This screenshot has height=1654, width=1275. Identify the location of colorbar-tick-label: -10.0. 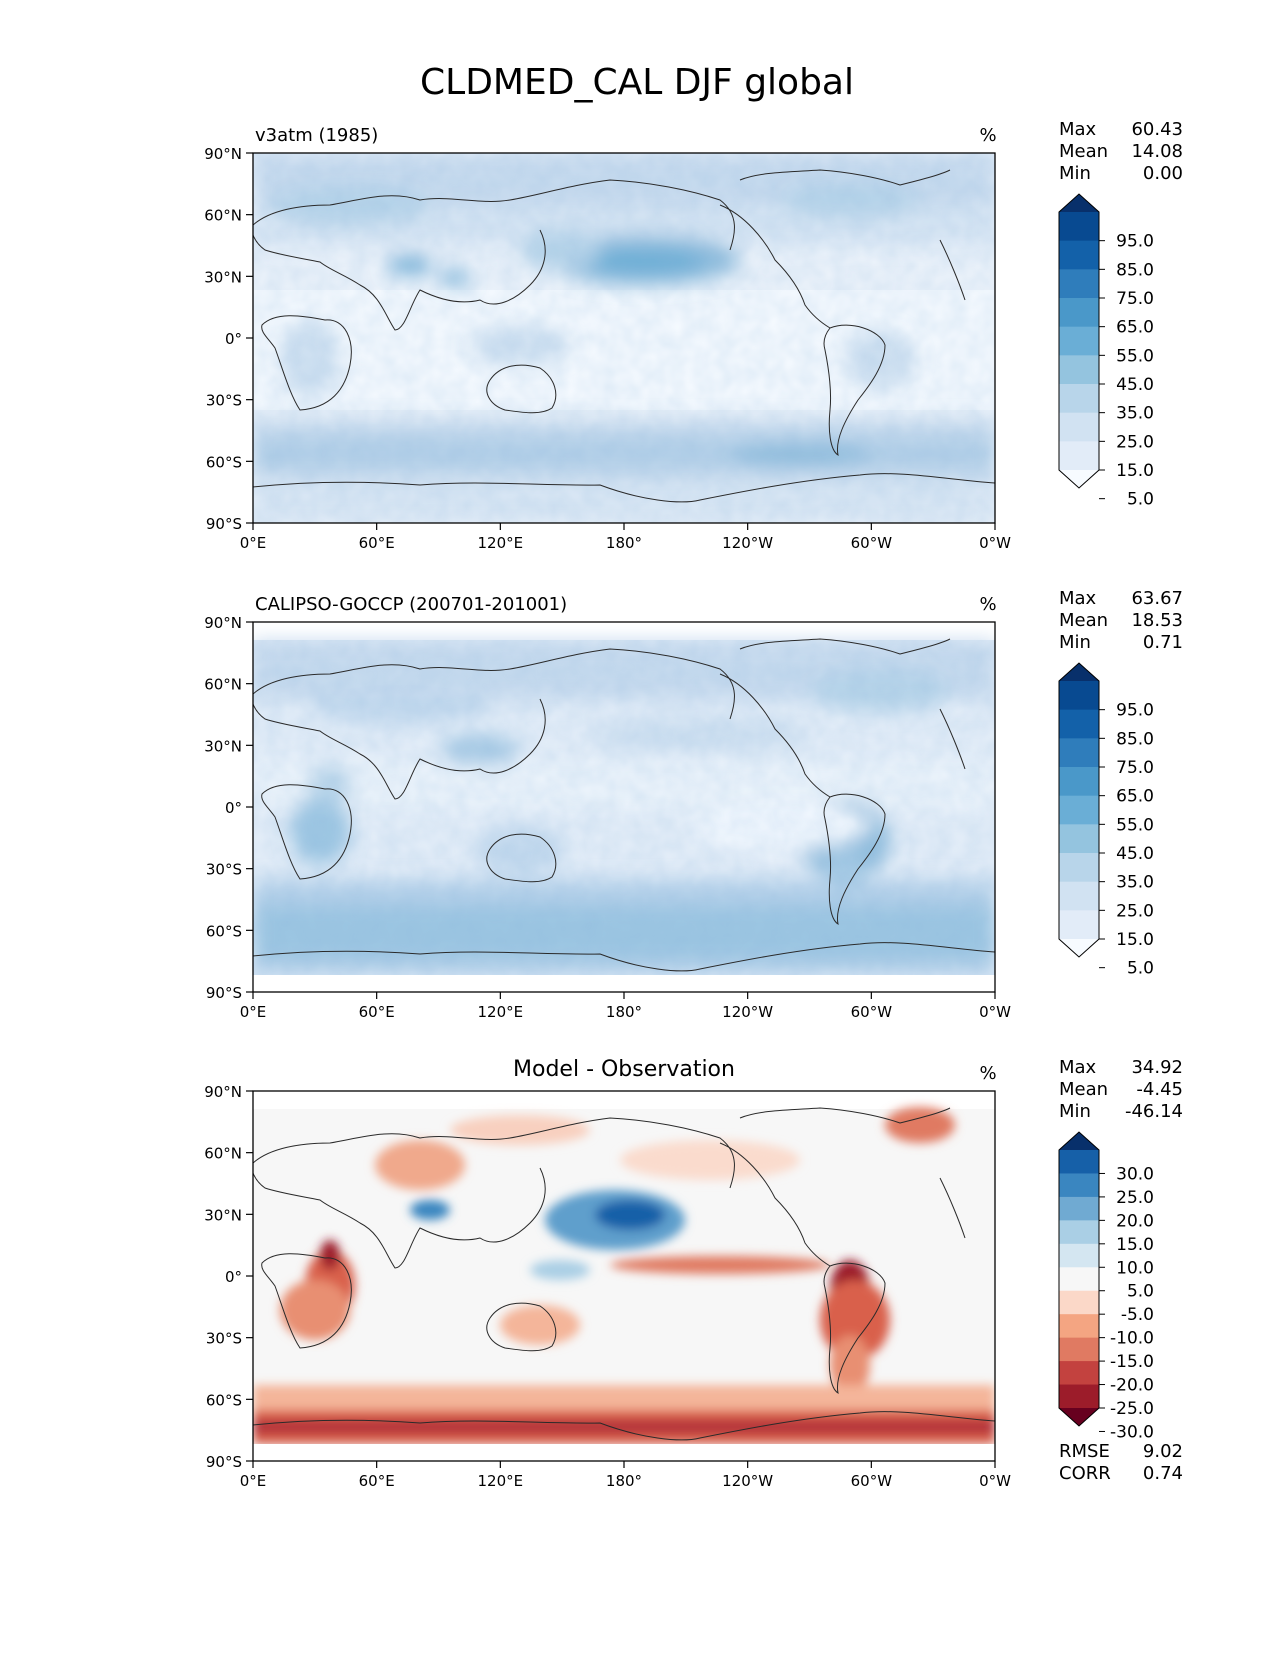
(1132, 1339).